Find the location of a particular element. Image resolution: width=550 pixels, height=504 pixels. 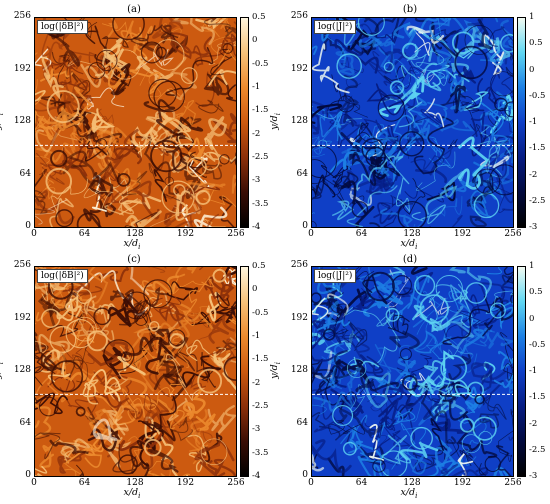

panel-letter-d: (d) is located at coordinates (410, 259).